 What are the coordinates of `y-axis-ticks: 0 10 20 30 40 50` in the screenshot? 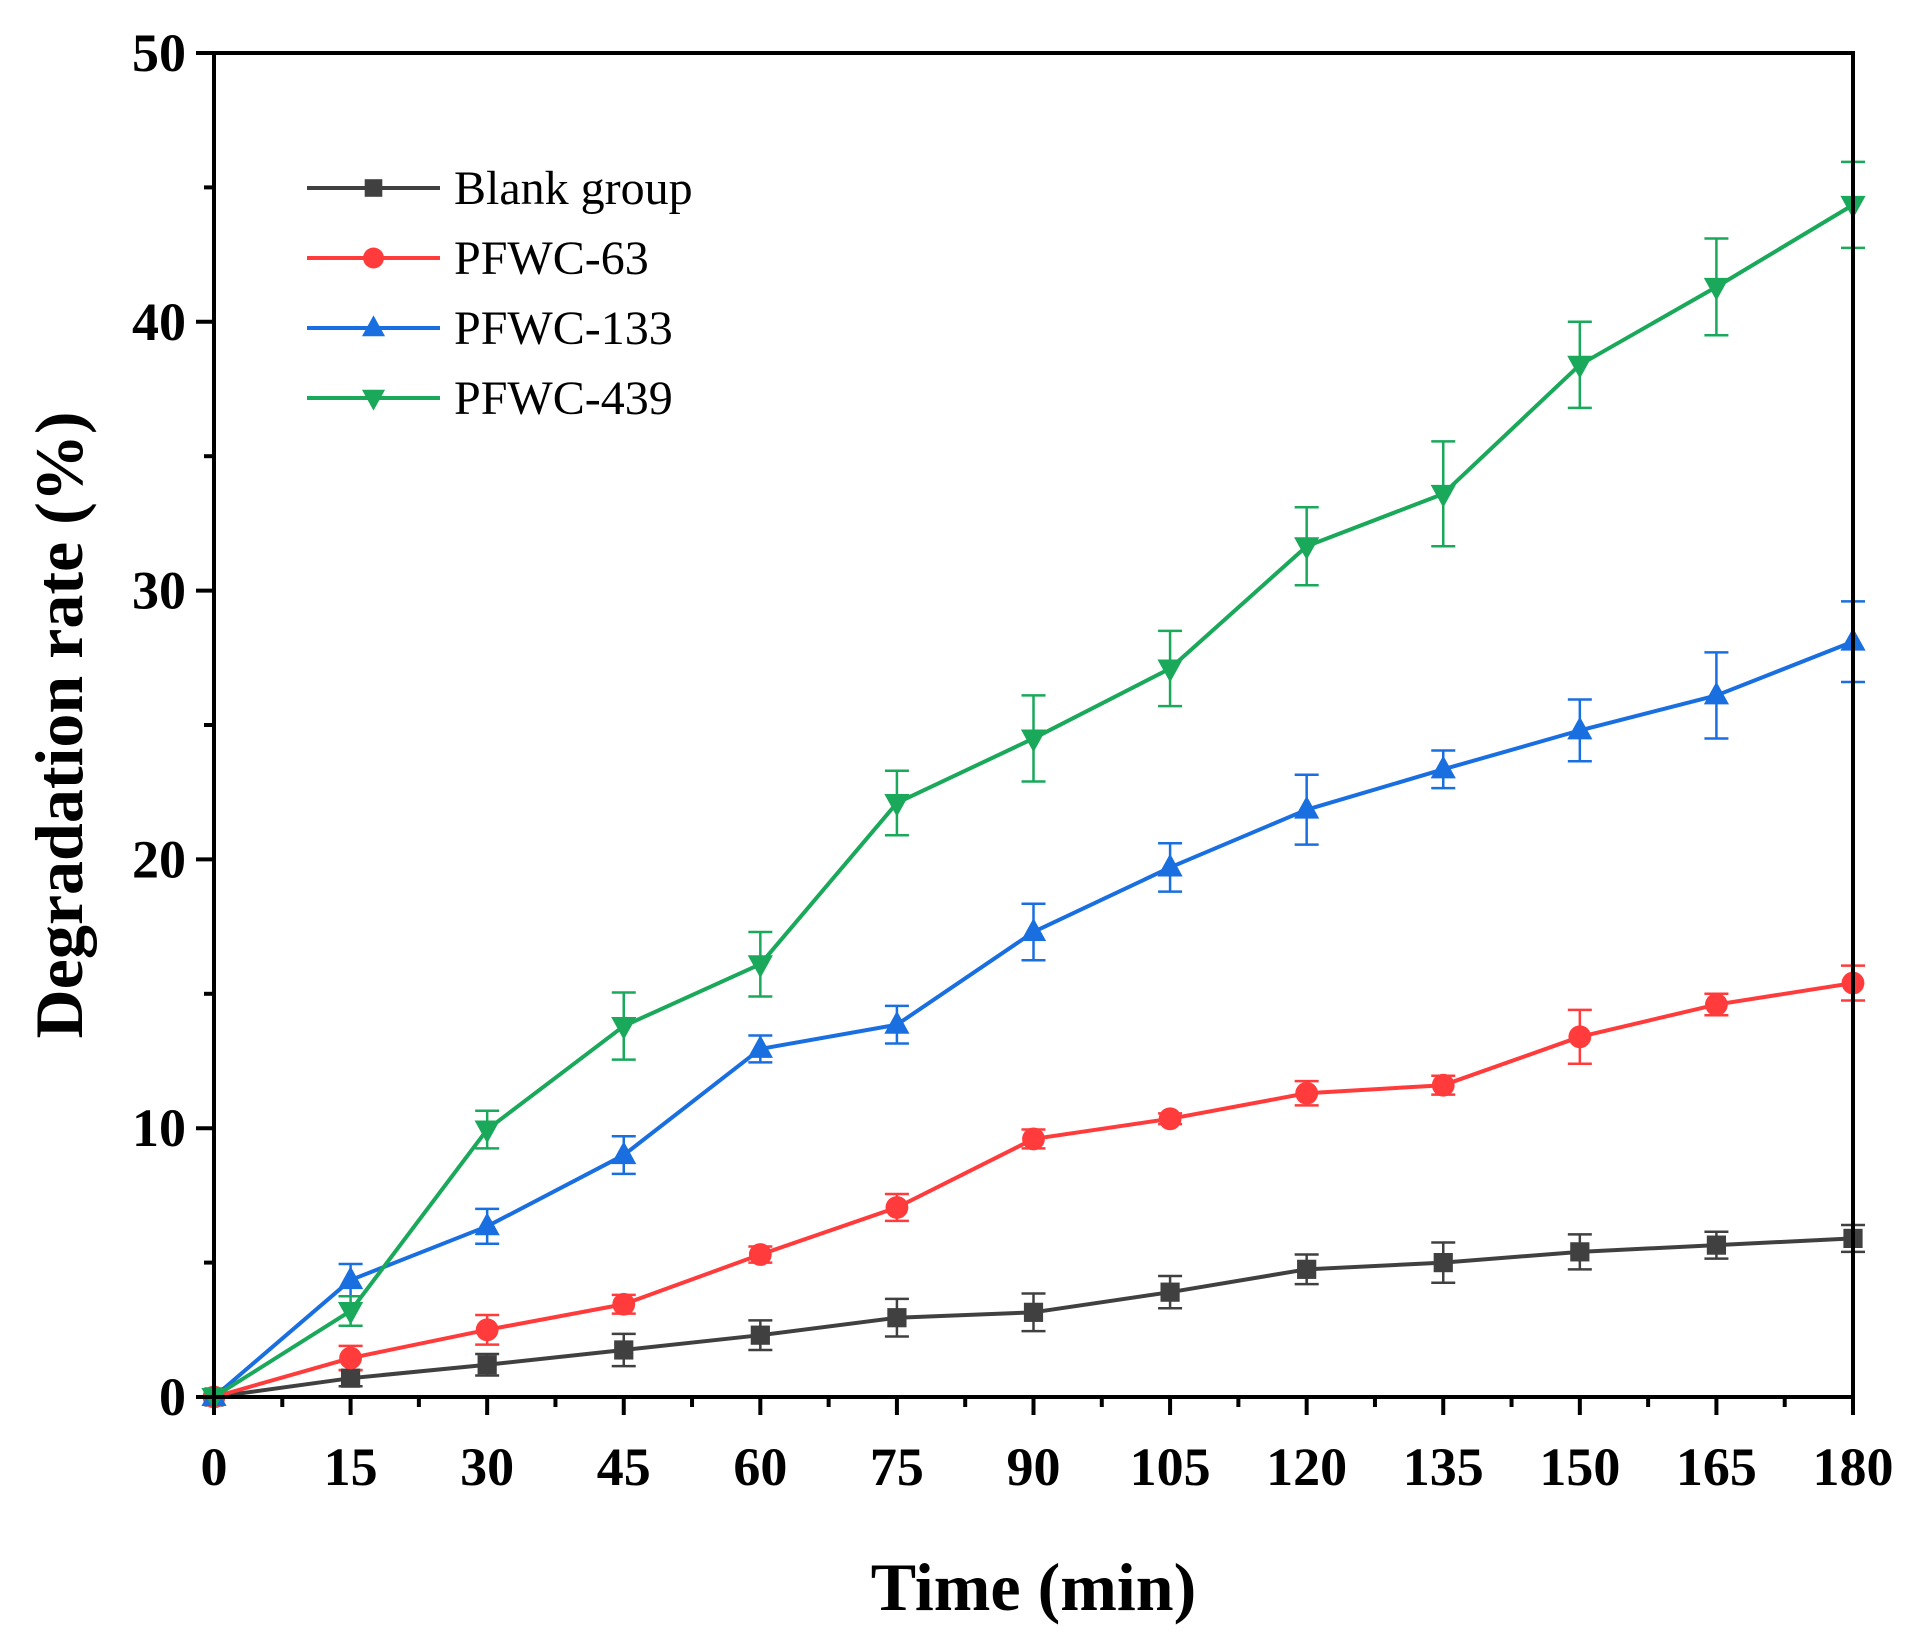 It's located at (173, 725).